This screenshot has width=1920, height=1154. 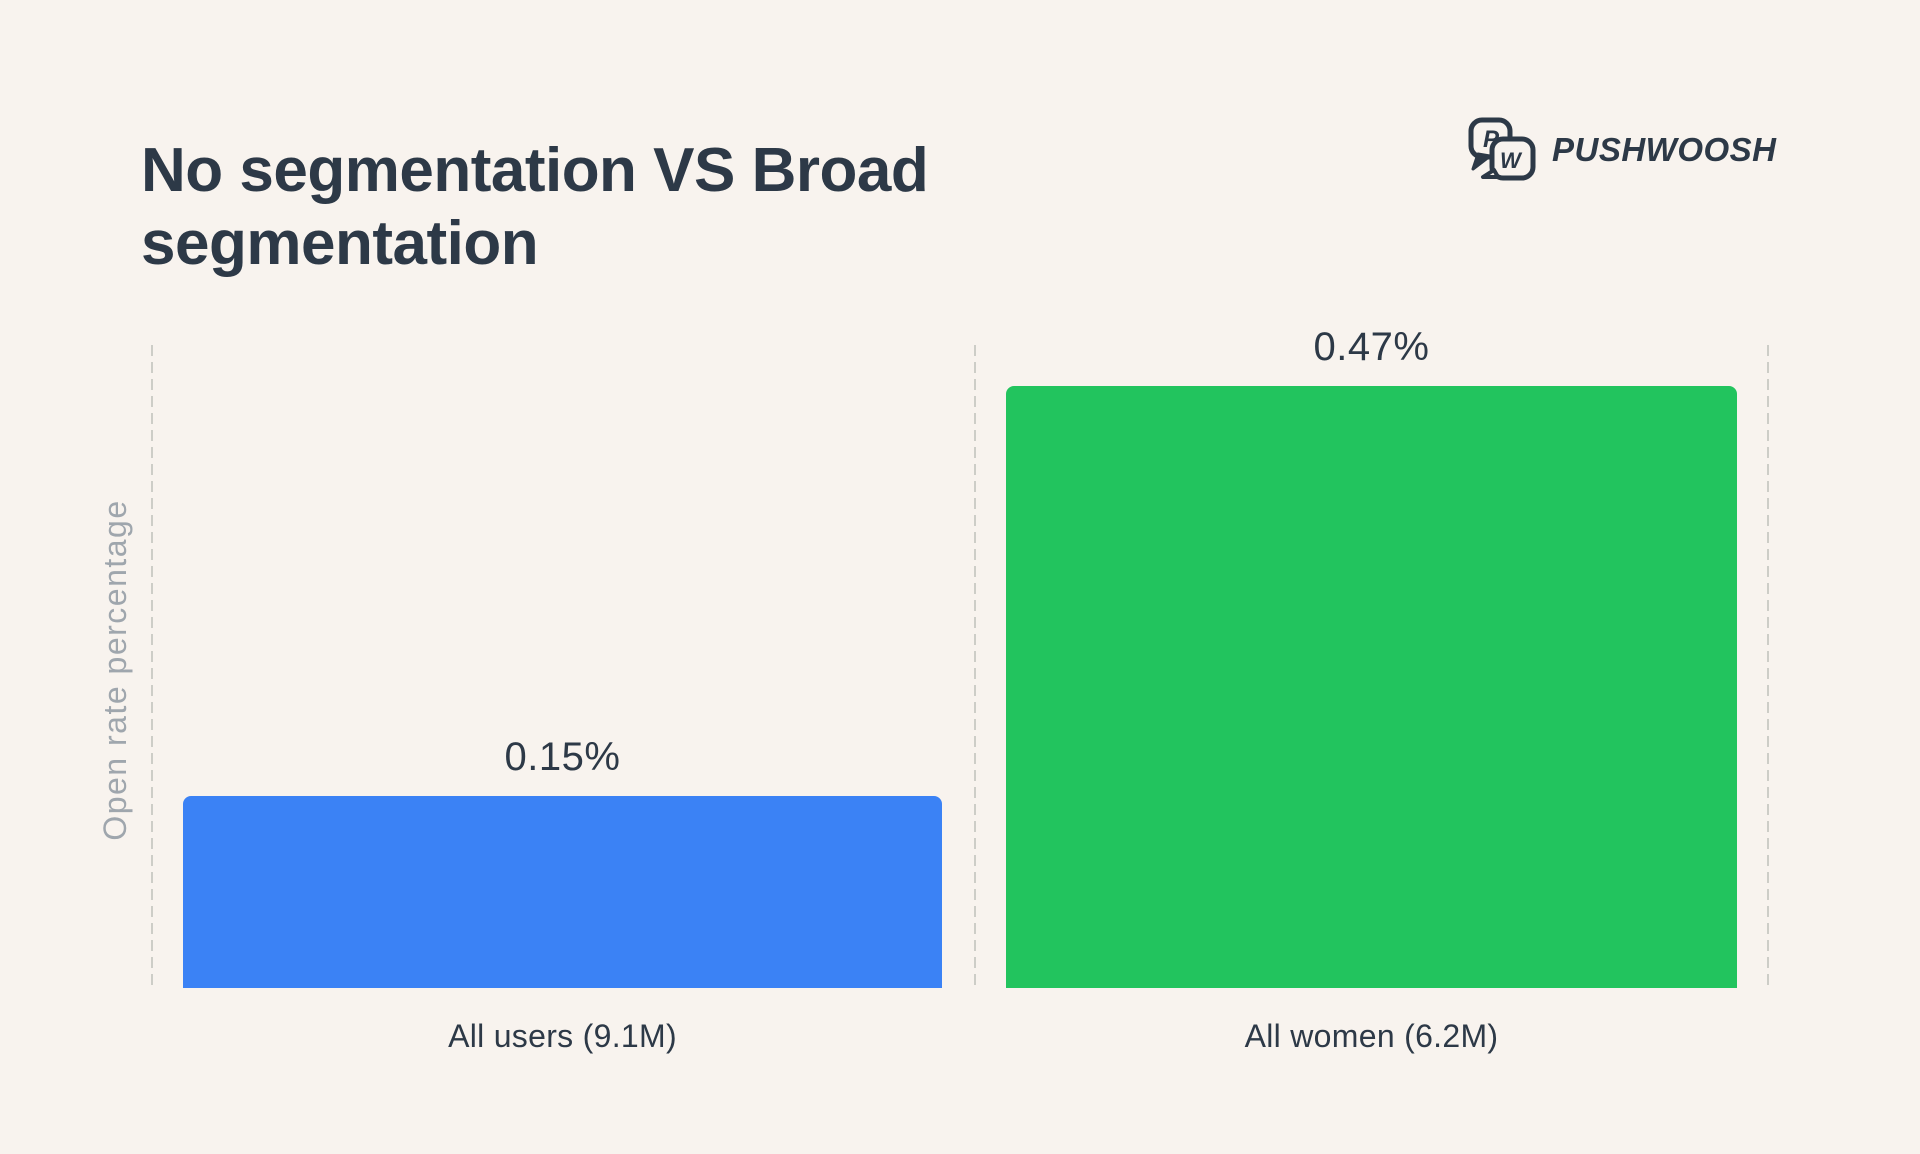 What do you see at coordinates (115, 670) in the screenshot?
I see `y-axis-label: Open rate percentage` at bounding box center [115, 670].